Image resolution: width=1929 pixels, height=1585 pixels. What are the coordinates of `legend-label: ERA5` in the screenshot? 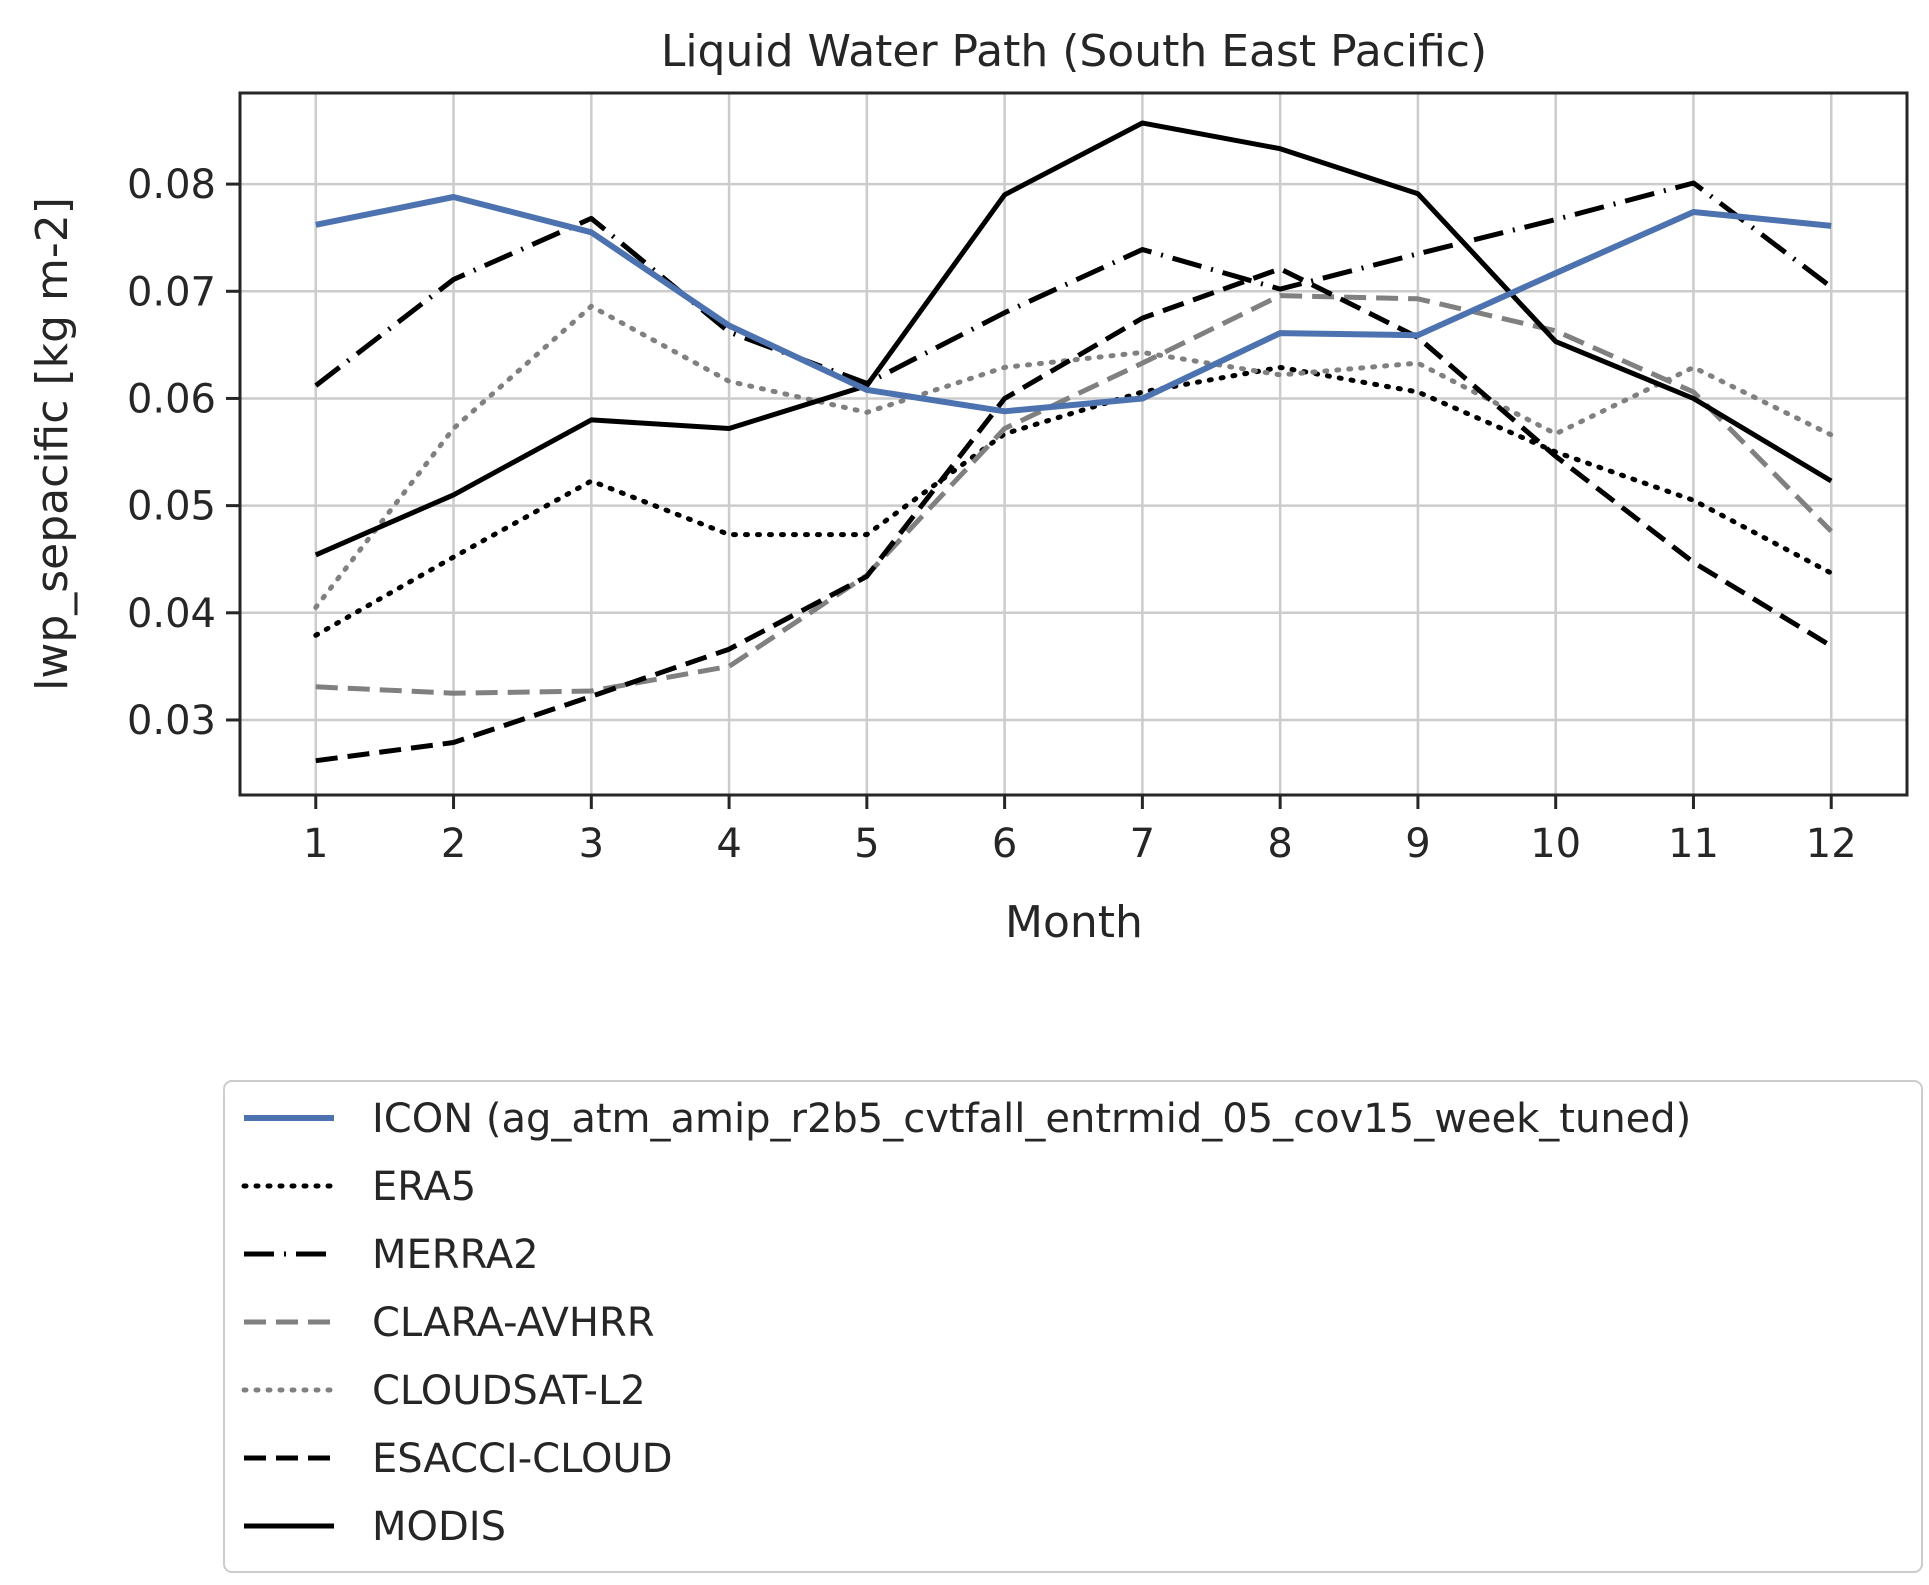 It's located at (424, 1187).